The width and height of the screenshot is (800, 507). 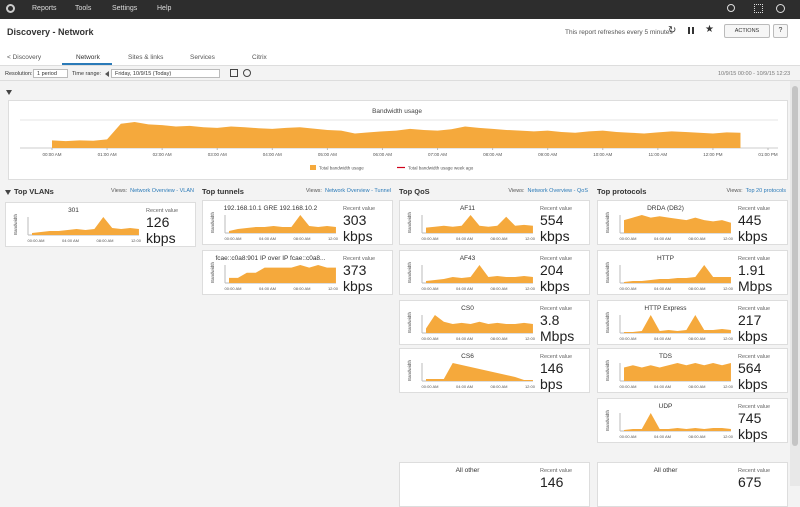 What do you see at coordinates (88, 57) in the screenshot?
I see `tab: Network` at bounding box center [88, 57].